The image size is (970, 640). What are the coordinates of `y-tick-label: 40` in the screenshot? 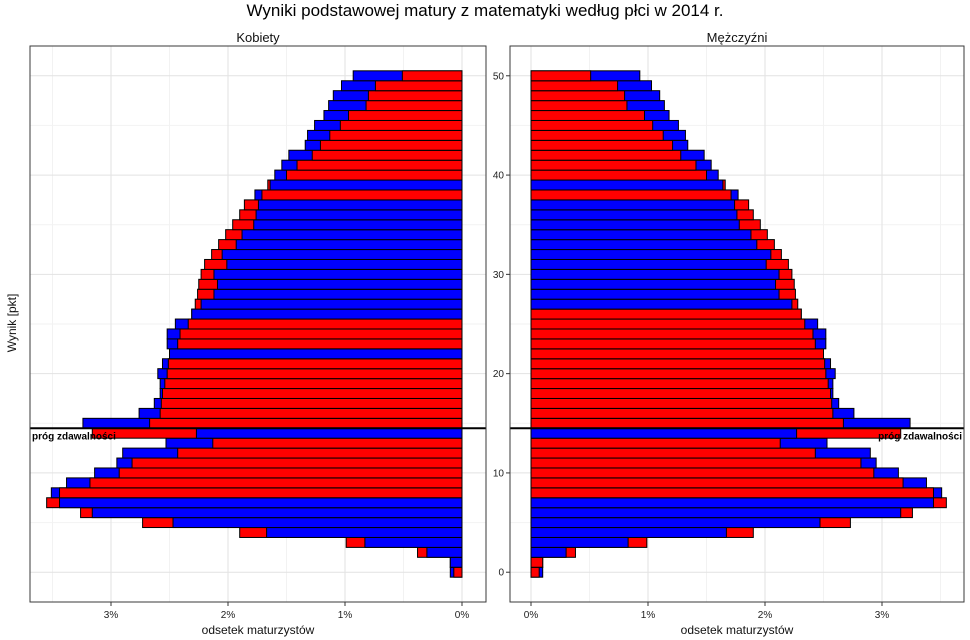 It's located at (499, 176).